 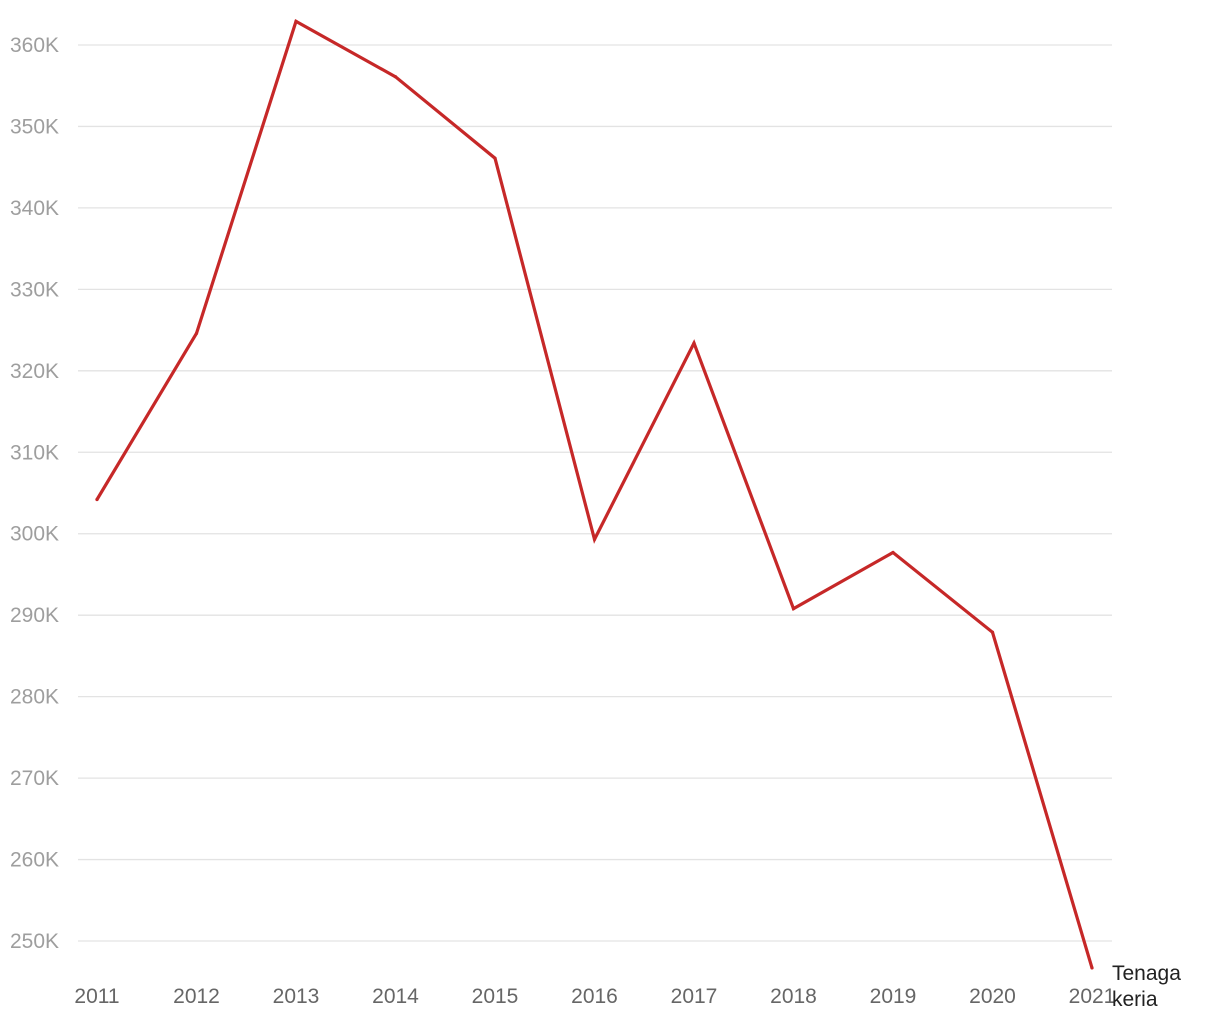 What do you see at coordinates (34, 289) in the screenshot?
I see `y-tick-label: 330K` at bounding box center [34, 289].